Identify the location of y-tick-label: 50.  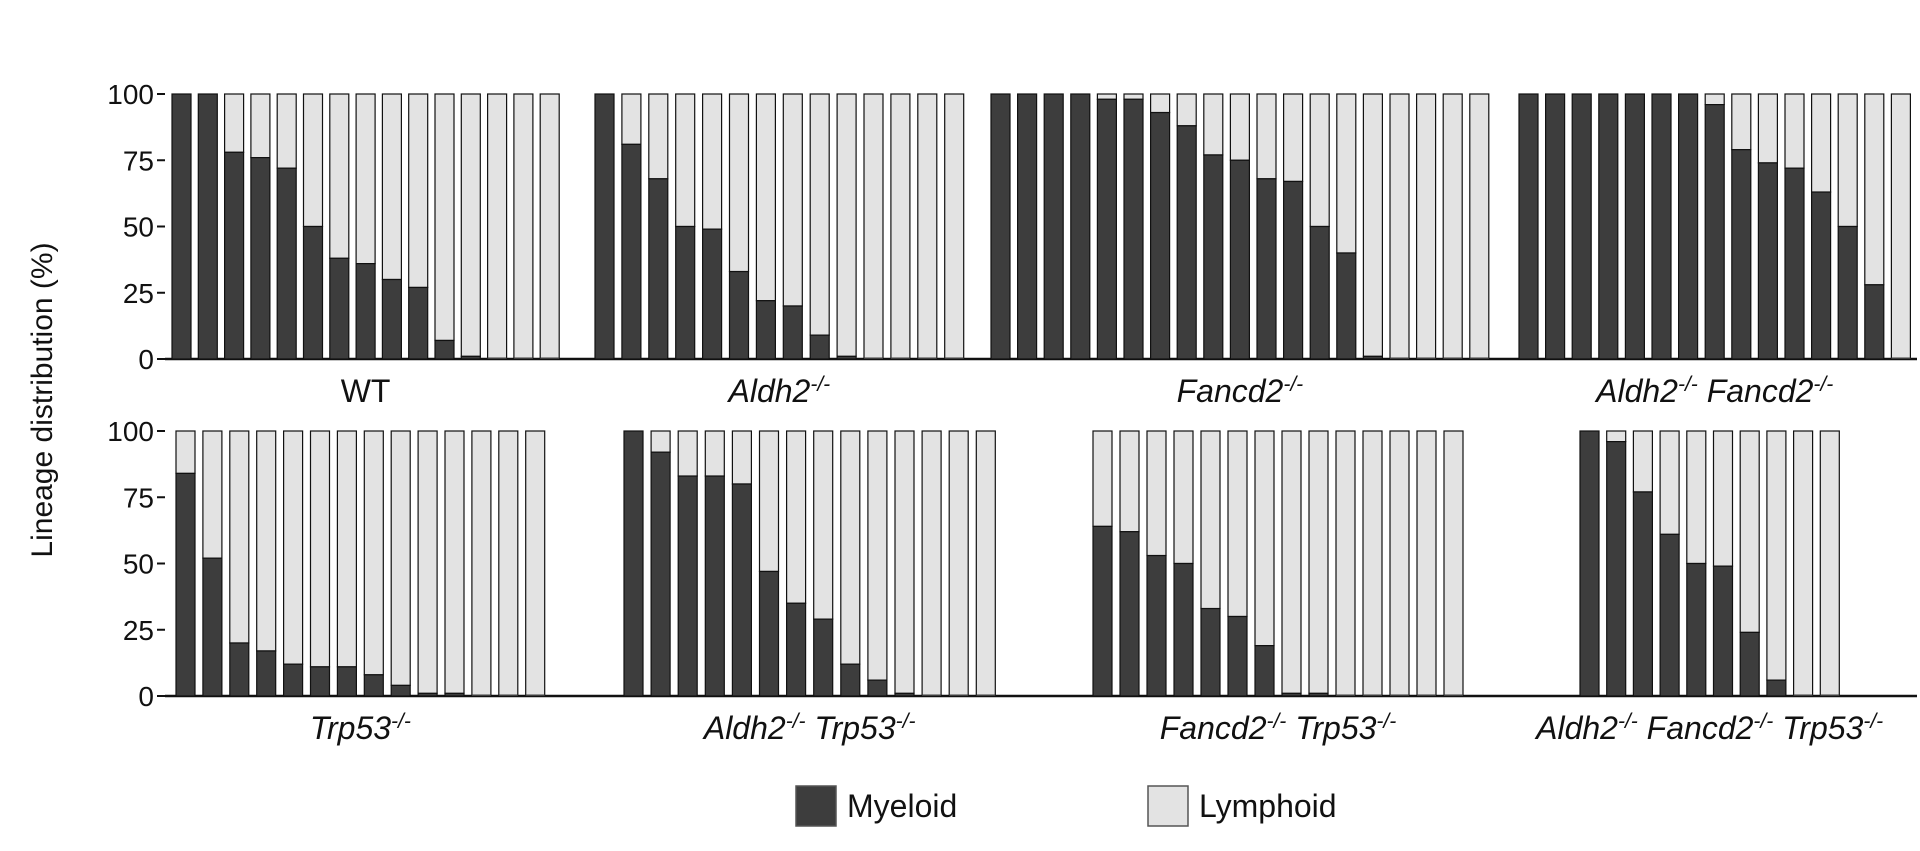
(138, 564).